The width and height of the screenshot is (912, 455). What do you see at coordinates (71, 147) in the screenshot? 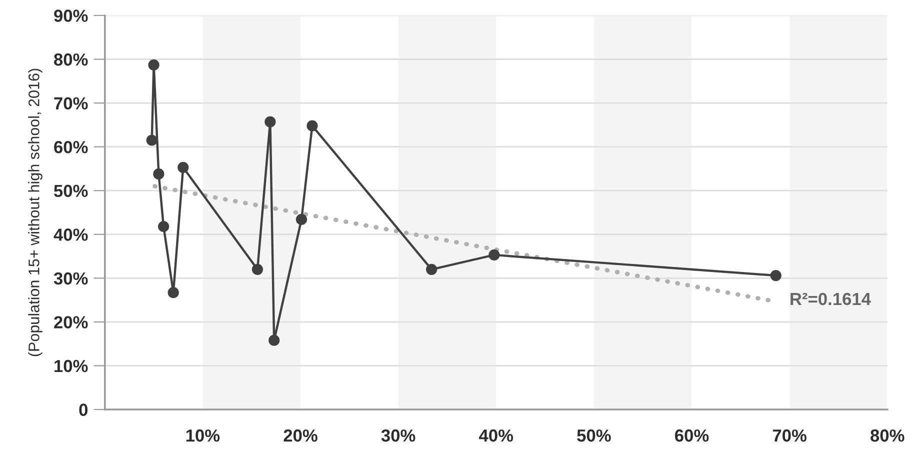
I see `y-tick-label: 60%` at bounding box center [71, 147].